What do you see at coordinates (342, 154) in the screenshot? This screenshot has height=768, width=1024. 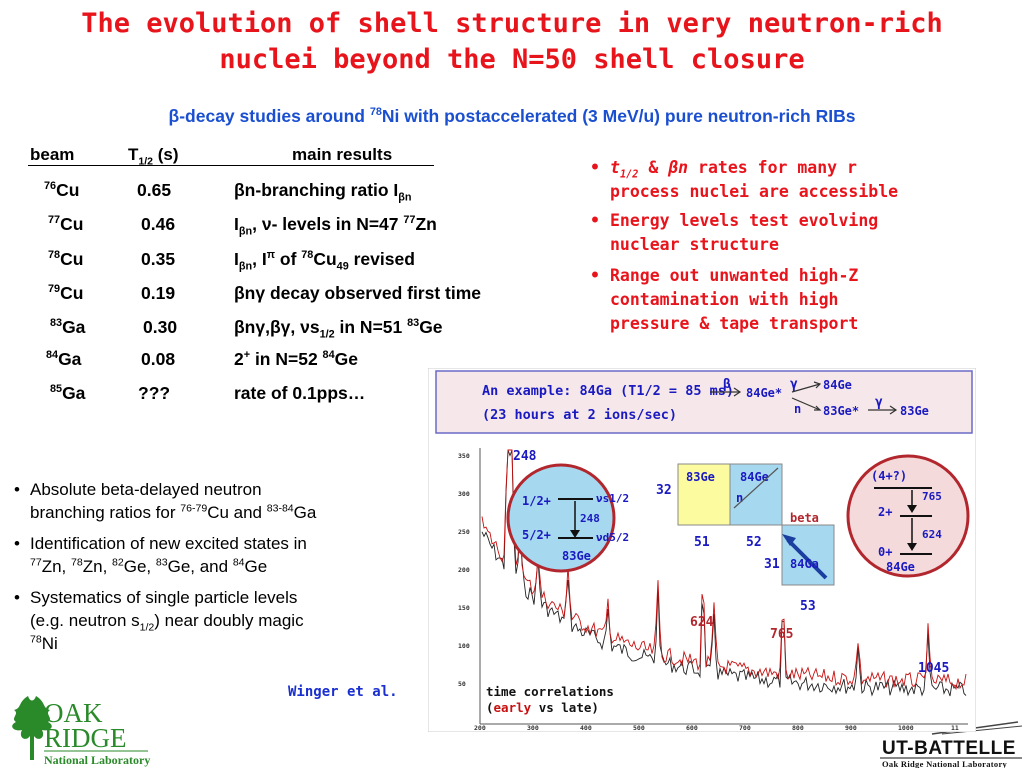 I see `header-results: main results` at bounding box center [342, 154].